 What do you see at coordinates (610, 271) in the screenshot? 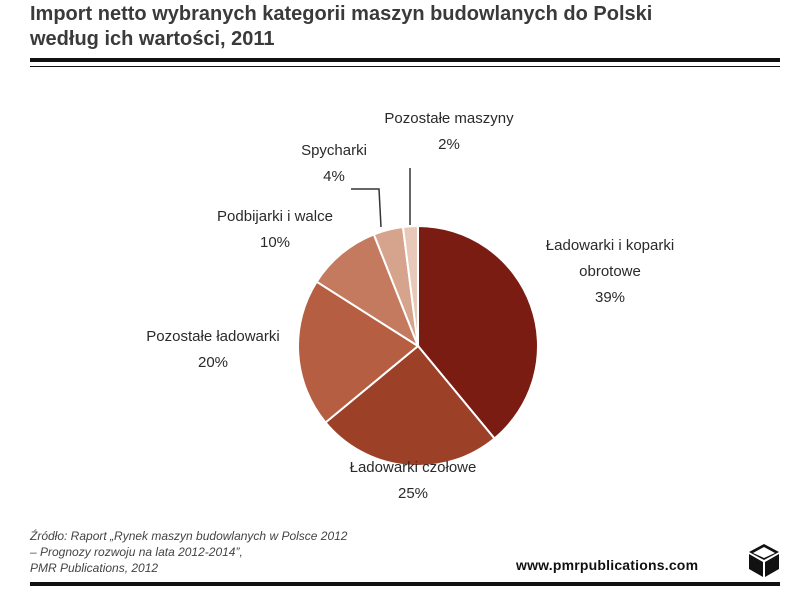
I see `slice-label-0: obrotowe` at bounding box center [610, 271].